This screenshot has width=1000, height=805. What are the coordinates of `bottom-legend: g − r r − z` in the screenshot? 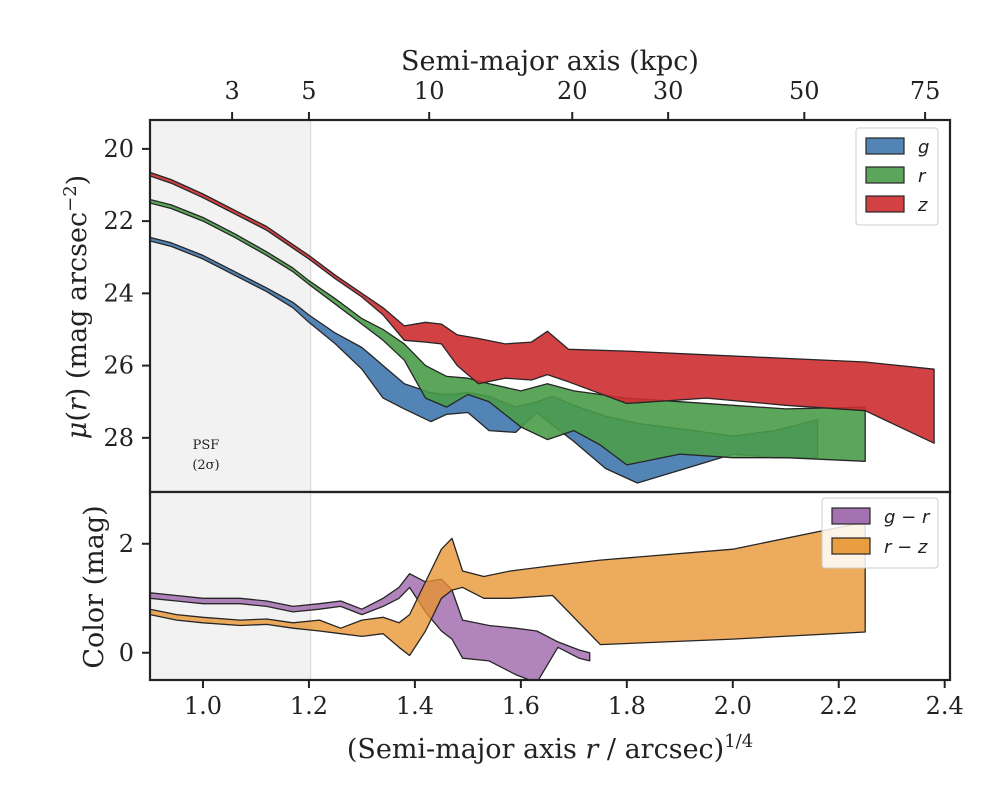 It's located at (880, 533).